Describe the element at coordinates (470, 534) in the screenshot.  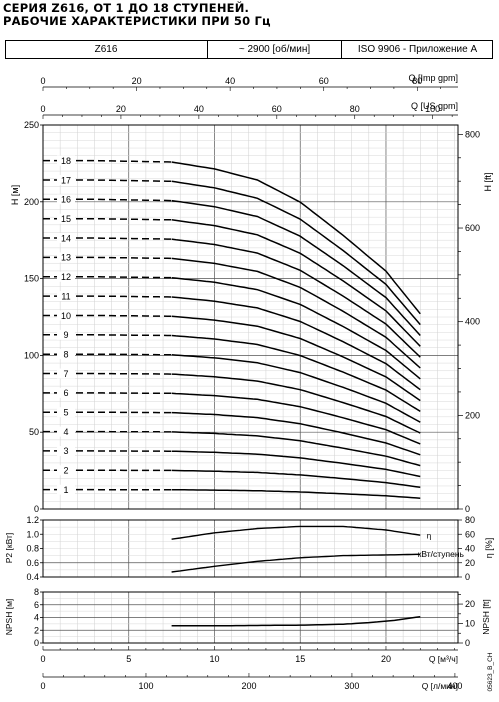
I see `eta-tick-label: 60` at that location.